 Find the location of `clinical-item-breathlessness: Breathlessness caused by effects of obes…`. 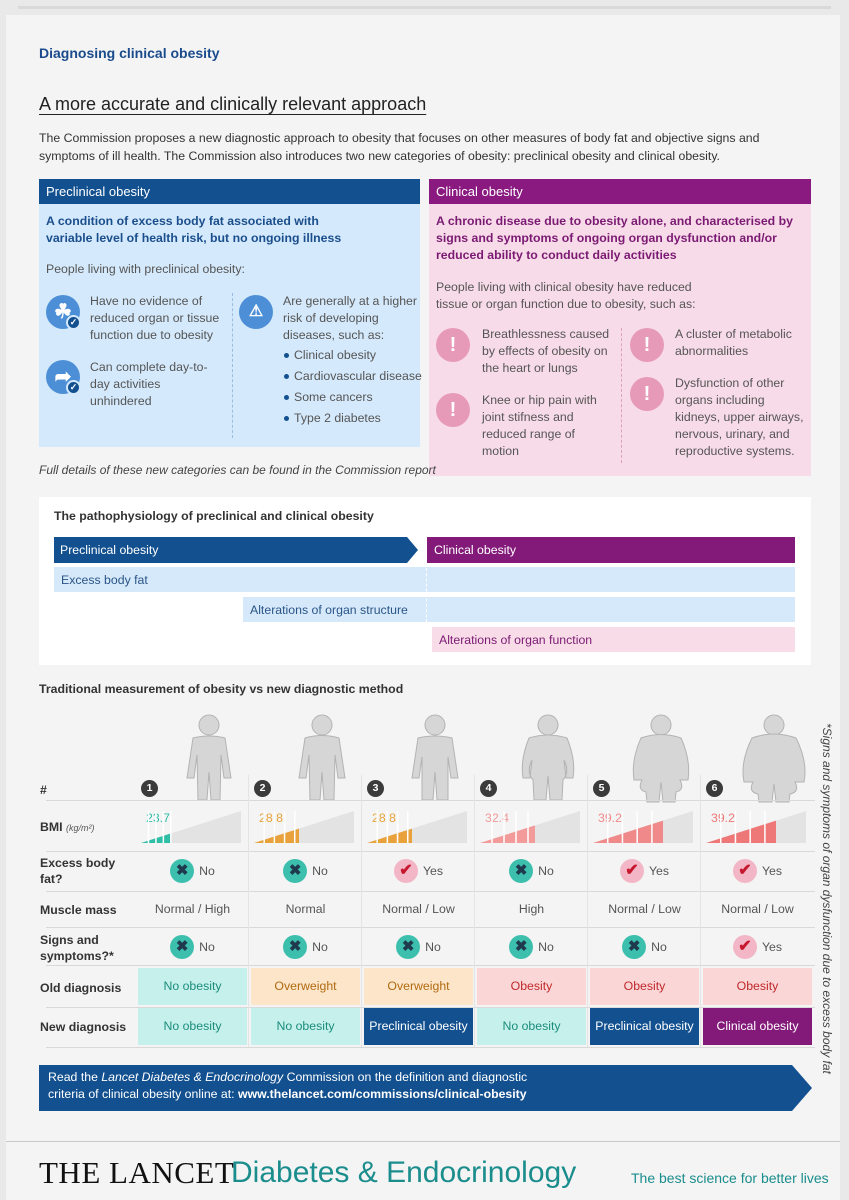

clinical-item-breathlessness: Breathlessness caused by effects of obes… is located at coordinates (546, 351).